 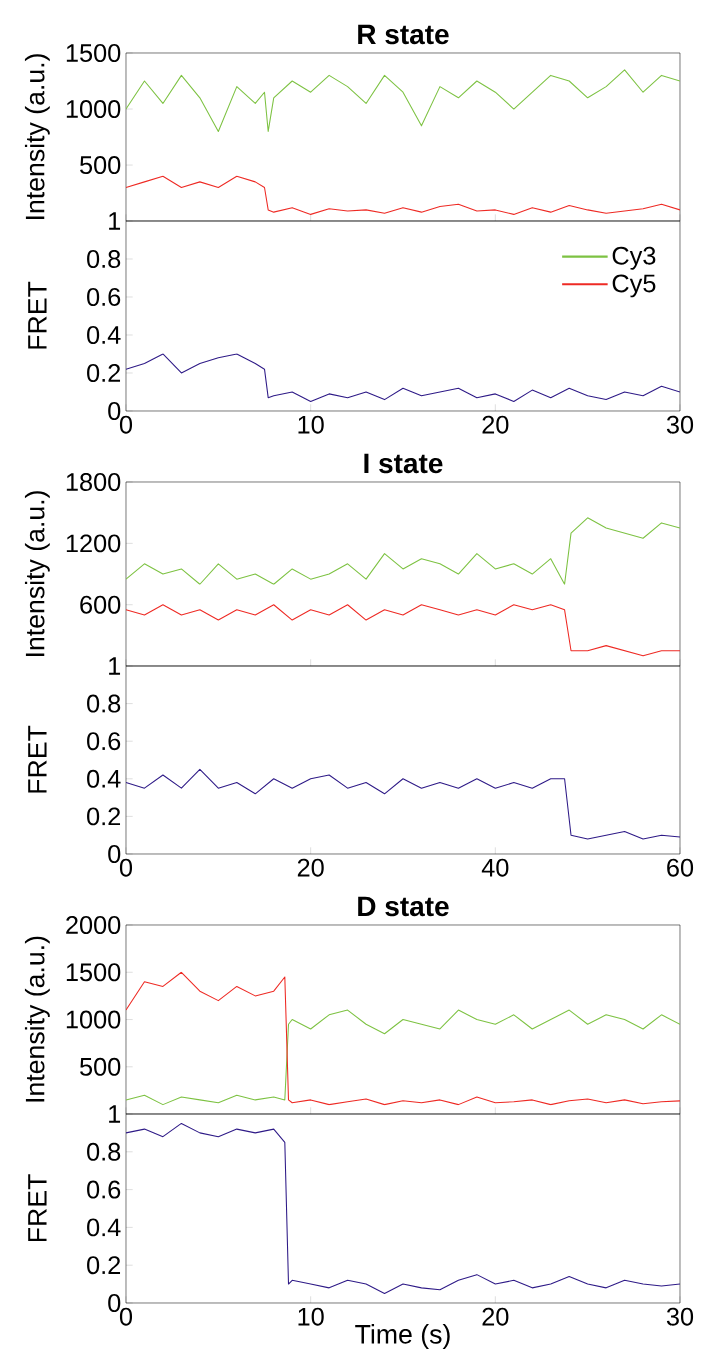 What do you see at coordinates (634, 286) in the screenshot?
I see `legend-label: Cy5` at bounding box center [634, 286].